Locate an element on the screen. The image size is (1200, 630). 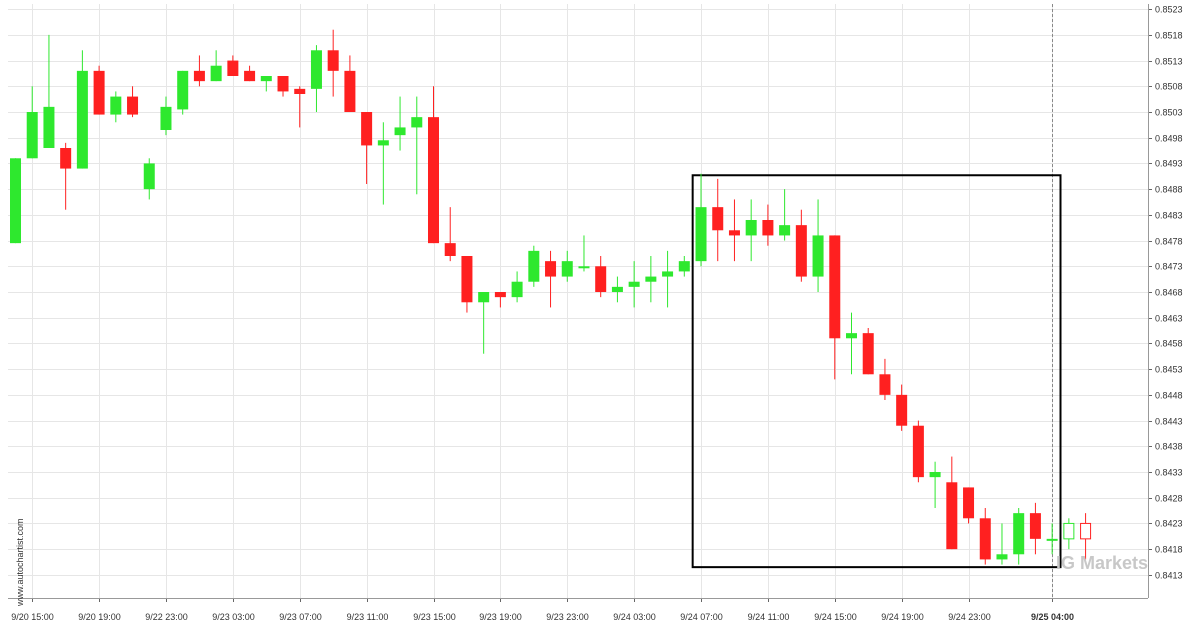
x-tick-label: 9/22 23:00 is located at coordinates (166, 617).